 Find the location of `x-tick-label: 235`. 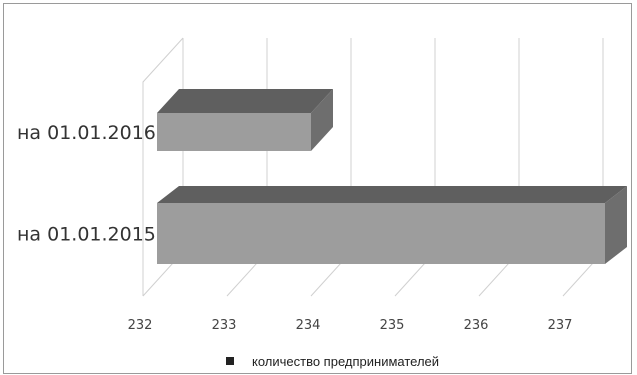

x-tick-label: 235 is located at coordinates (392, 325).